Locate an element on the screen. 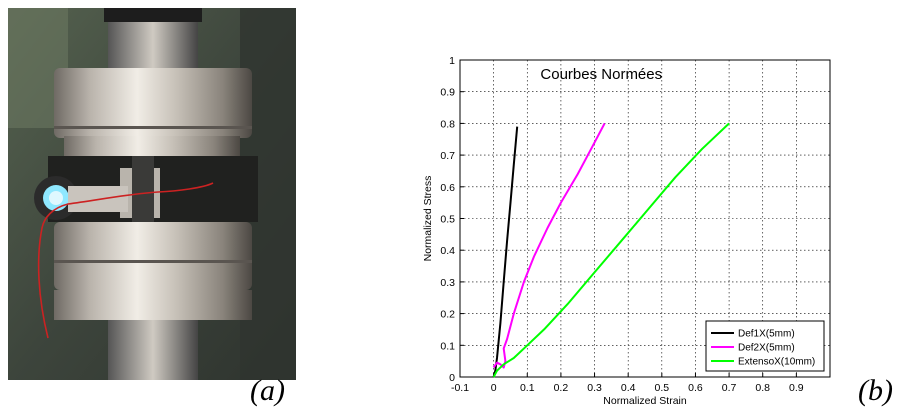  x-tick-label: 0.5 is located at coordinates (662, 388).